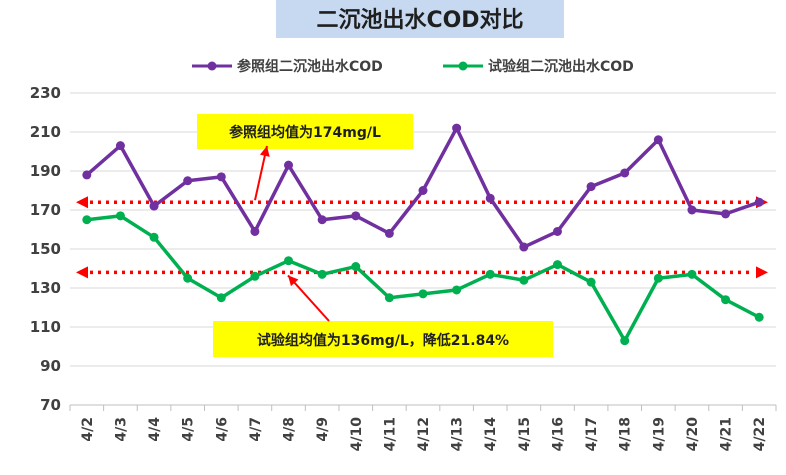 Image resolution: width=786 pixels, height=475 pixels. What do you see at coordinates (727, 434) in the screenshot?
I see `x-tick-label: 4/21` at bounding box center [727, 434].